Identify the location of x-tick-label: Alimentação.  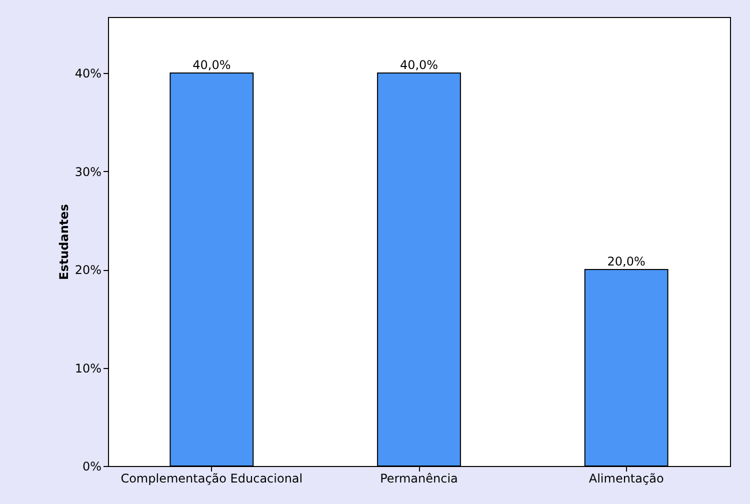
(626, 479).